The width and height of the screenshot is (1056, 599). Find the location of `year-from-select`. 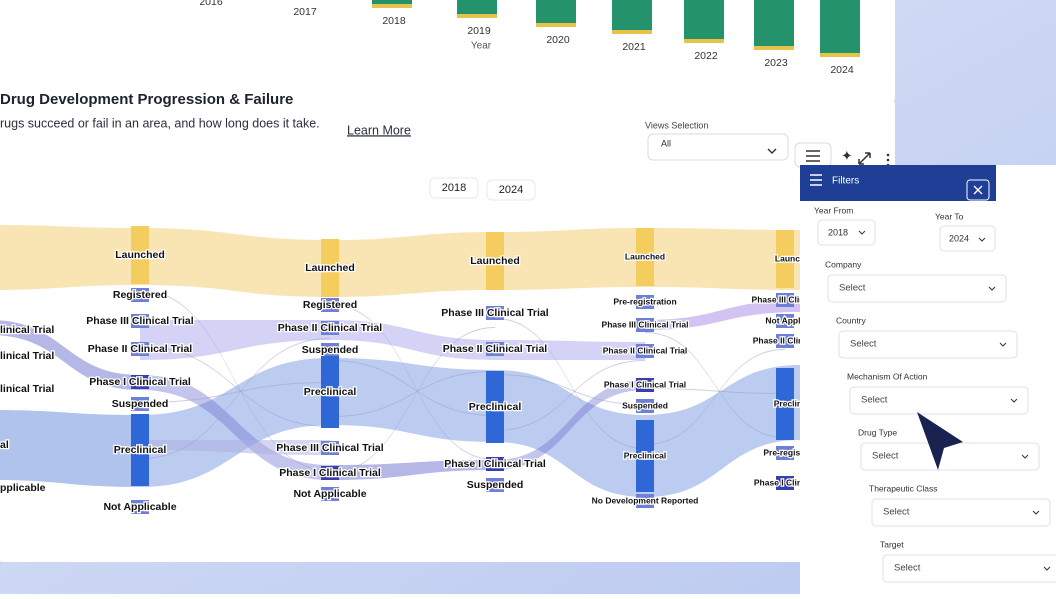

year-from-select is located at coordinates (846, 232).